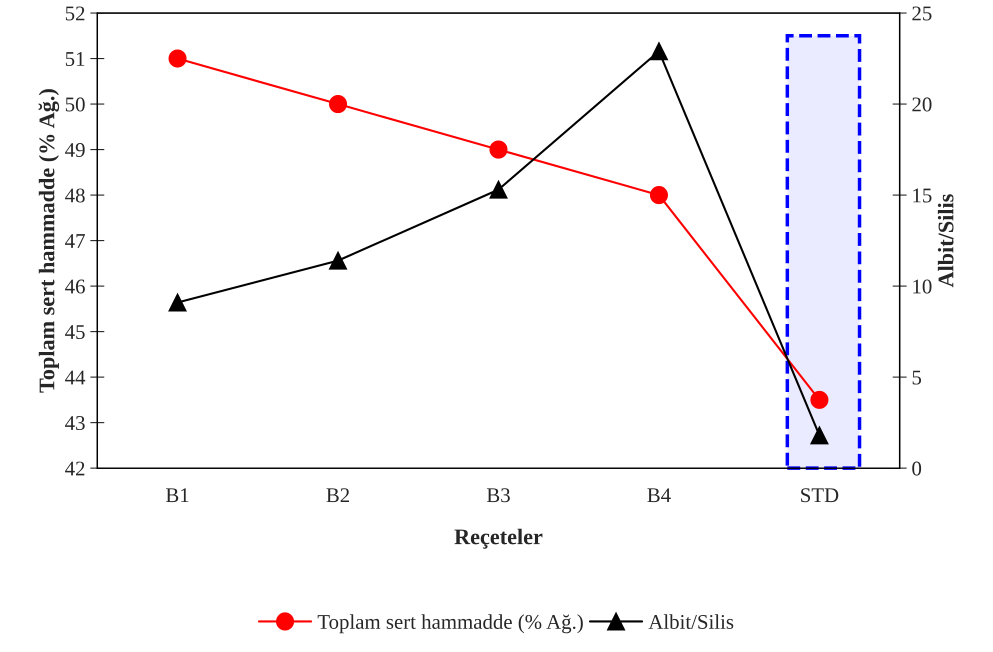  Describe the element at coordinates (922, 195) in the screenshot. I see `y2-tick-label: 15` at that location.